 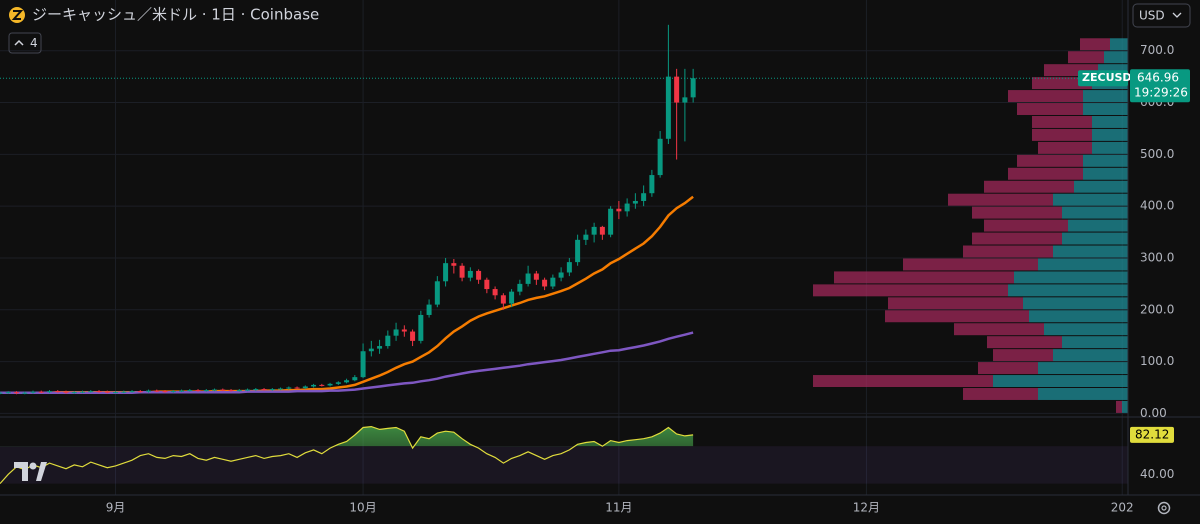 I want to click on x-tick-label: 9月, so click(x=116, y=508).